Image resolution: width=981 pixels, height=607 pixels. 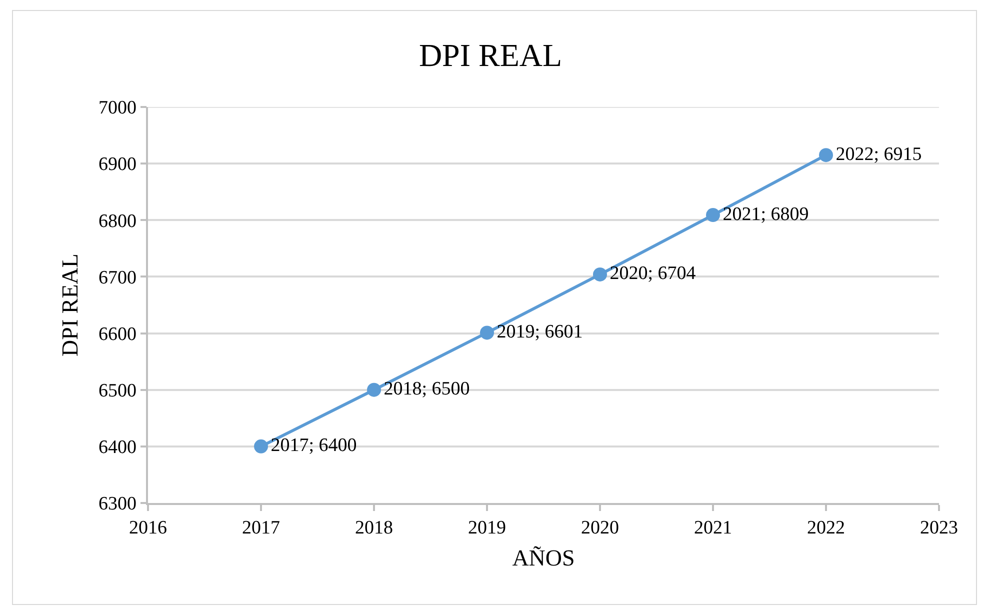 I want to click on x-axis-title: AÑOS, so click(x=543, y=558).